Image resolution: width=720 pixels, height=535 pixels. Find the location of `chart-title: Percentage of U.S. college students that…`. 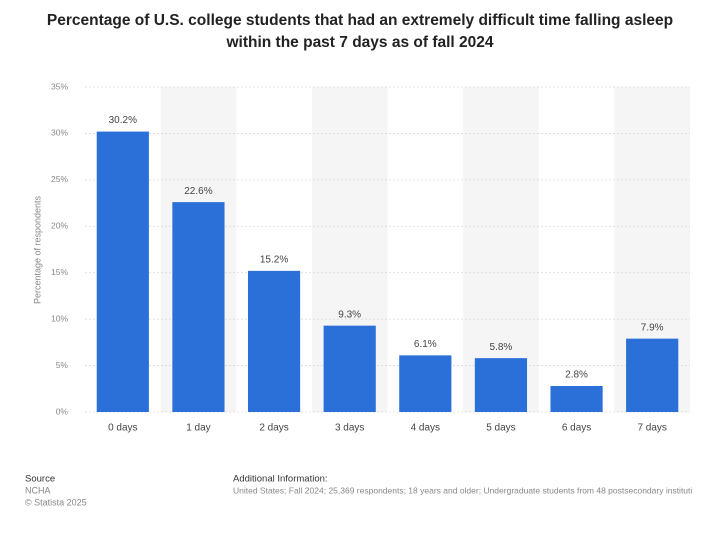

chart-title: Percentage of U.S. college students that… is located at coordinates (360, 31).